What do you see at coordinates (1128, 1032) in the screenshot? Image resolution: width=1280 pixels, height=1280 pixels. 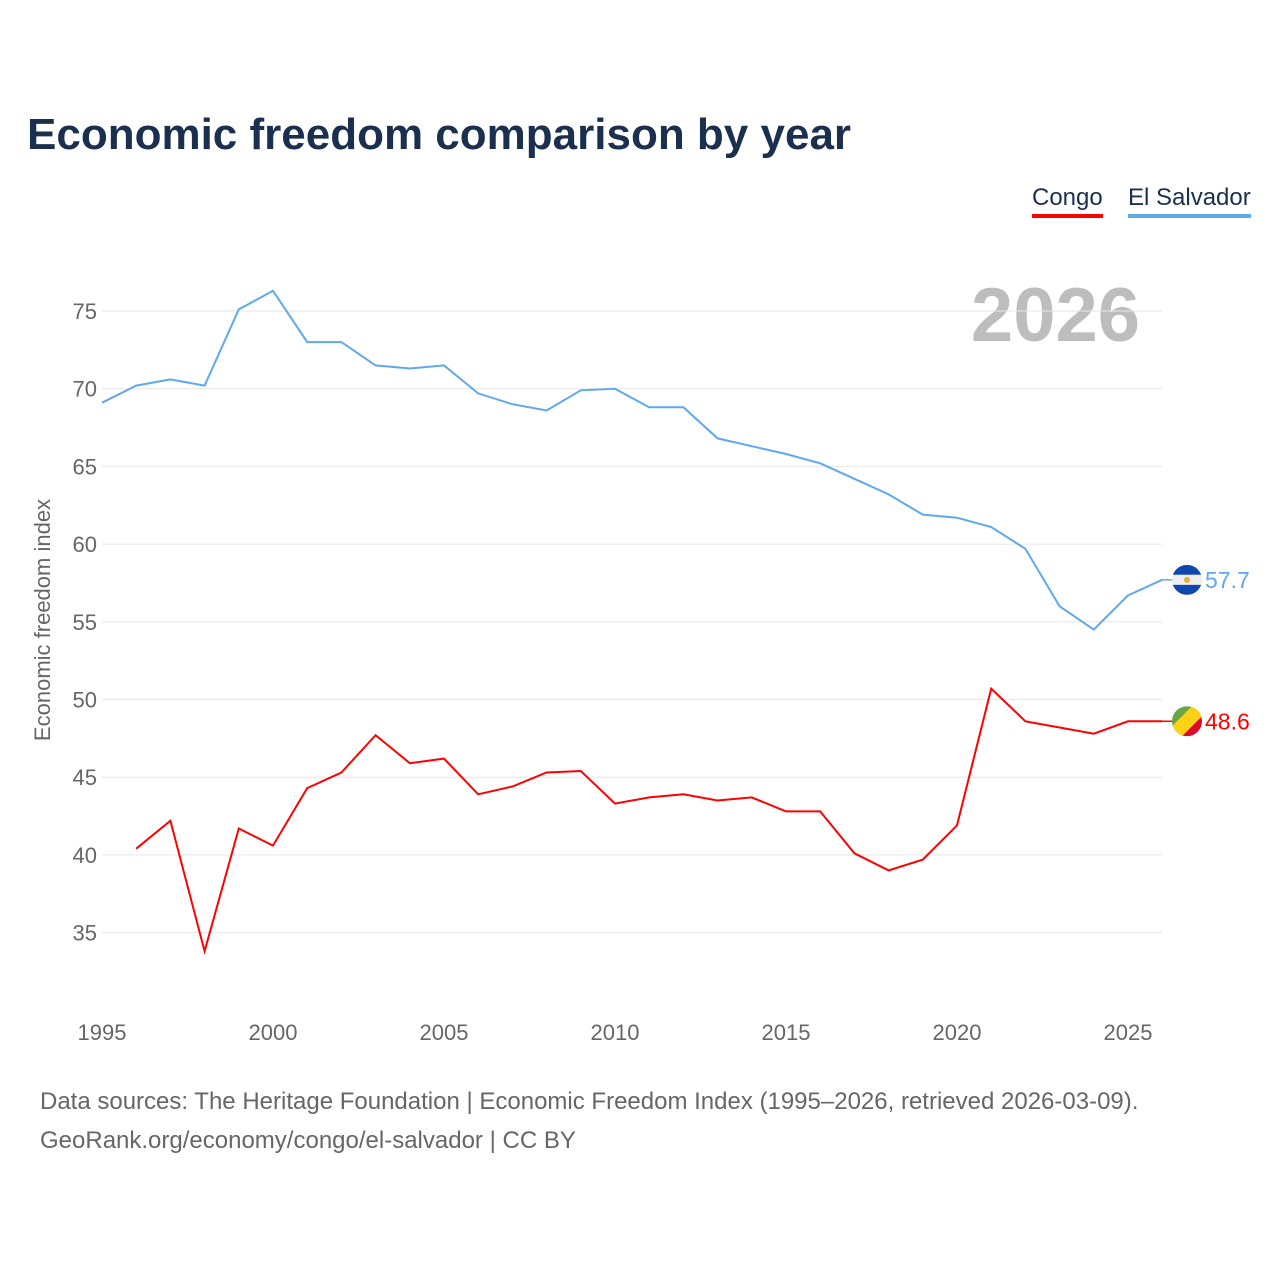 I see `x-tick-label: 2025` at bounding box center [1128, 1032].